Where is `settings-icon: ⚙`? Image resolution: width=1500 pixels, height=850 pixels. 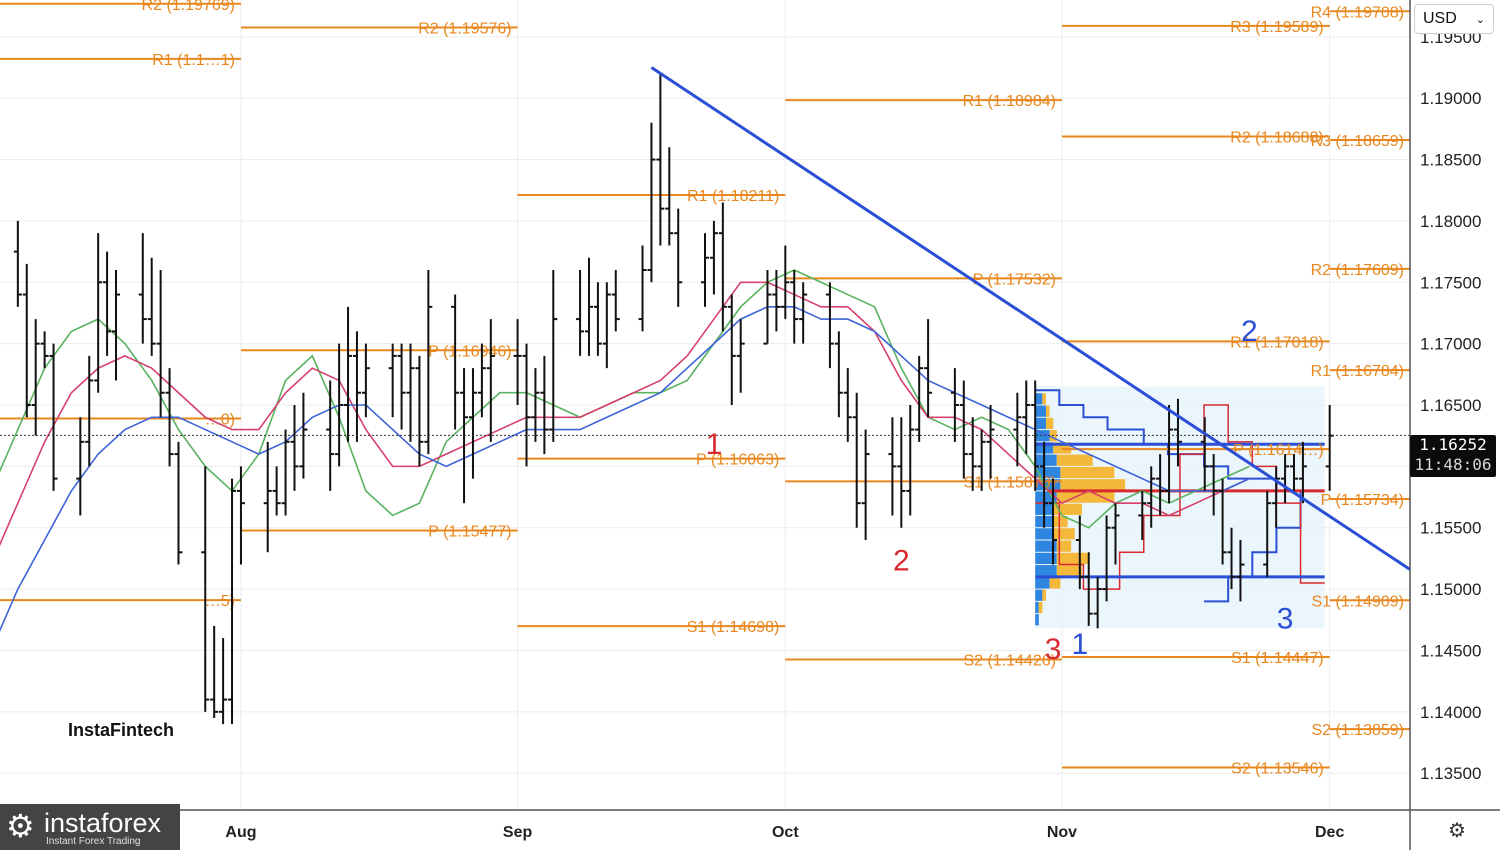 settings-icon: ⚙ is located at coordinates (1457, 831).